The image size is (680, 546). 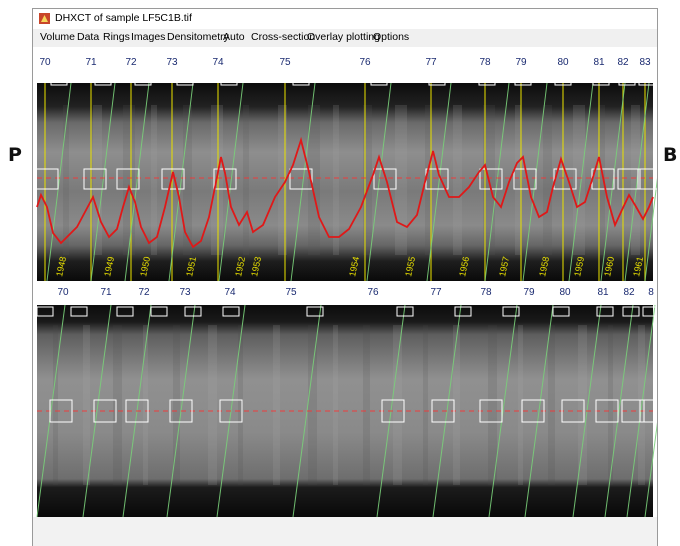 What do you see at coordinates (599, 62) in the screenshot?
I see `top-ring-label: 81` at bounding box center [599, 62].